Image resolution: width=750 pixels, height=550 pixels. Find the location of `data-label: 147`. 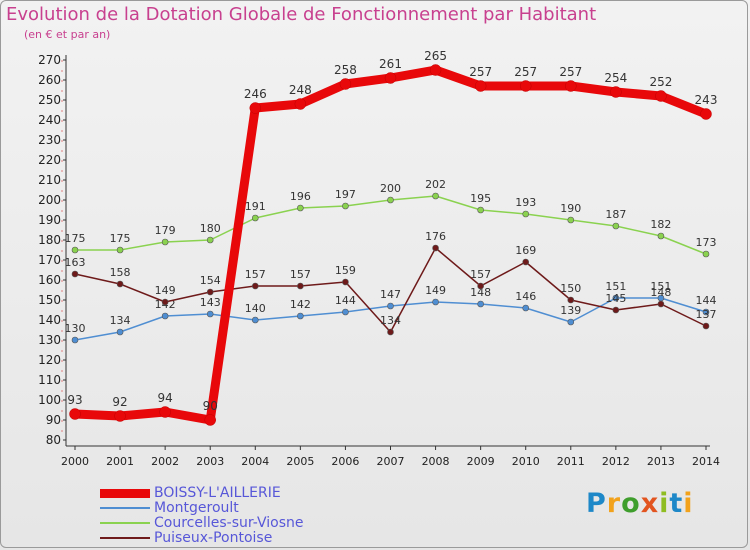

data-label: 147 is located at coordinates (390, 294).